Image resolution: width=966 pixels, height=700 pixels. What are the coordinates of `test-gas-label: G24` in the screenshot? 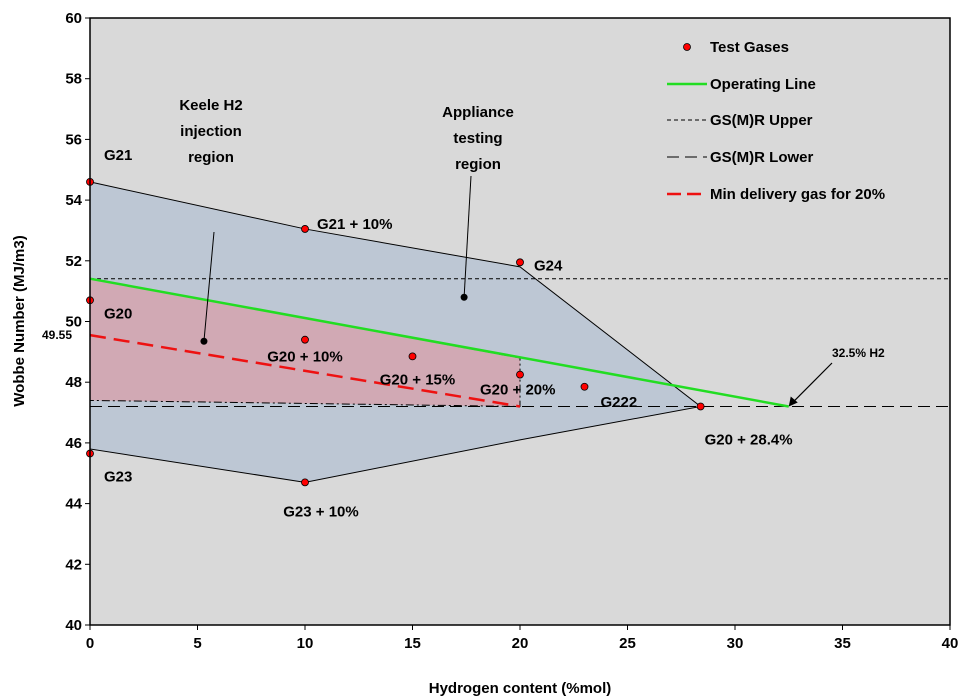 It's located at (548, 265).